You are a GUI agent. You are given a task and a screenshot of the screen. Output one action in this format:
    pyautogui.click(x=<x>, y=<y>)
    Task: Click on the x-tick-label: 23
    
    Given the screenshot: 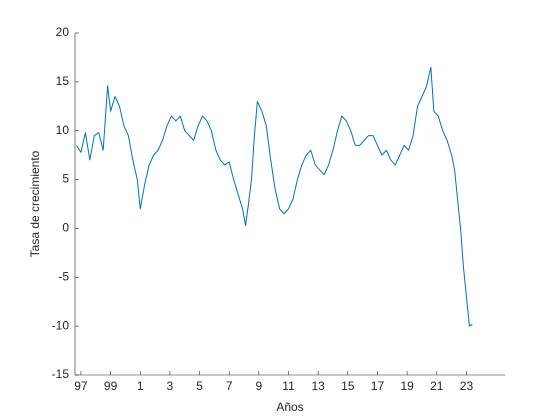 What is the action you would take?
    pyautogui.click(x=467, y=386)
    